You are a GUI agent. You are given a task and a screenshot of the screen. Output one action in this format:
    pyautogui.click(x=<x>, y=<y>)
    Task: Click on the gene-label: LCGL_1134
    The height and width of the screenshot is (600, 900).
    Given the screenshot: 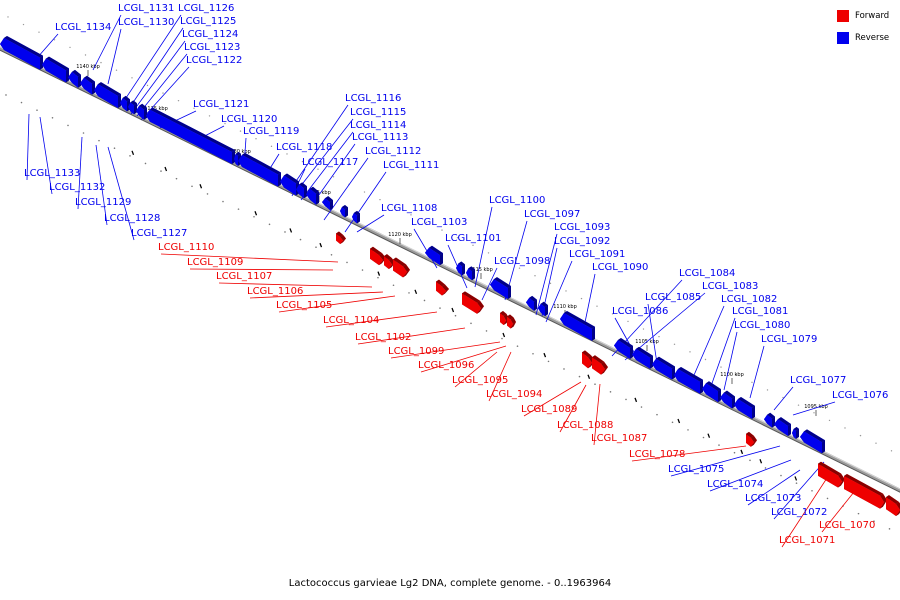 What is the action you would take?
    pyautogui.click(x=83, y=27)
    